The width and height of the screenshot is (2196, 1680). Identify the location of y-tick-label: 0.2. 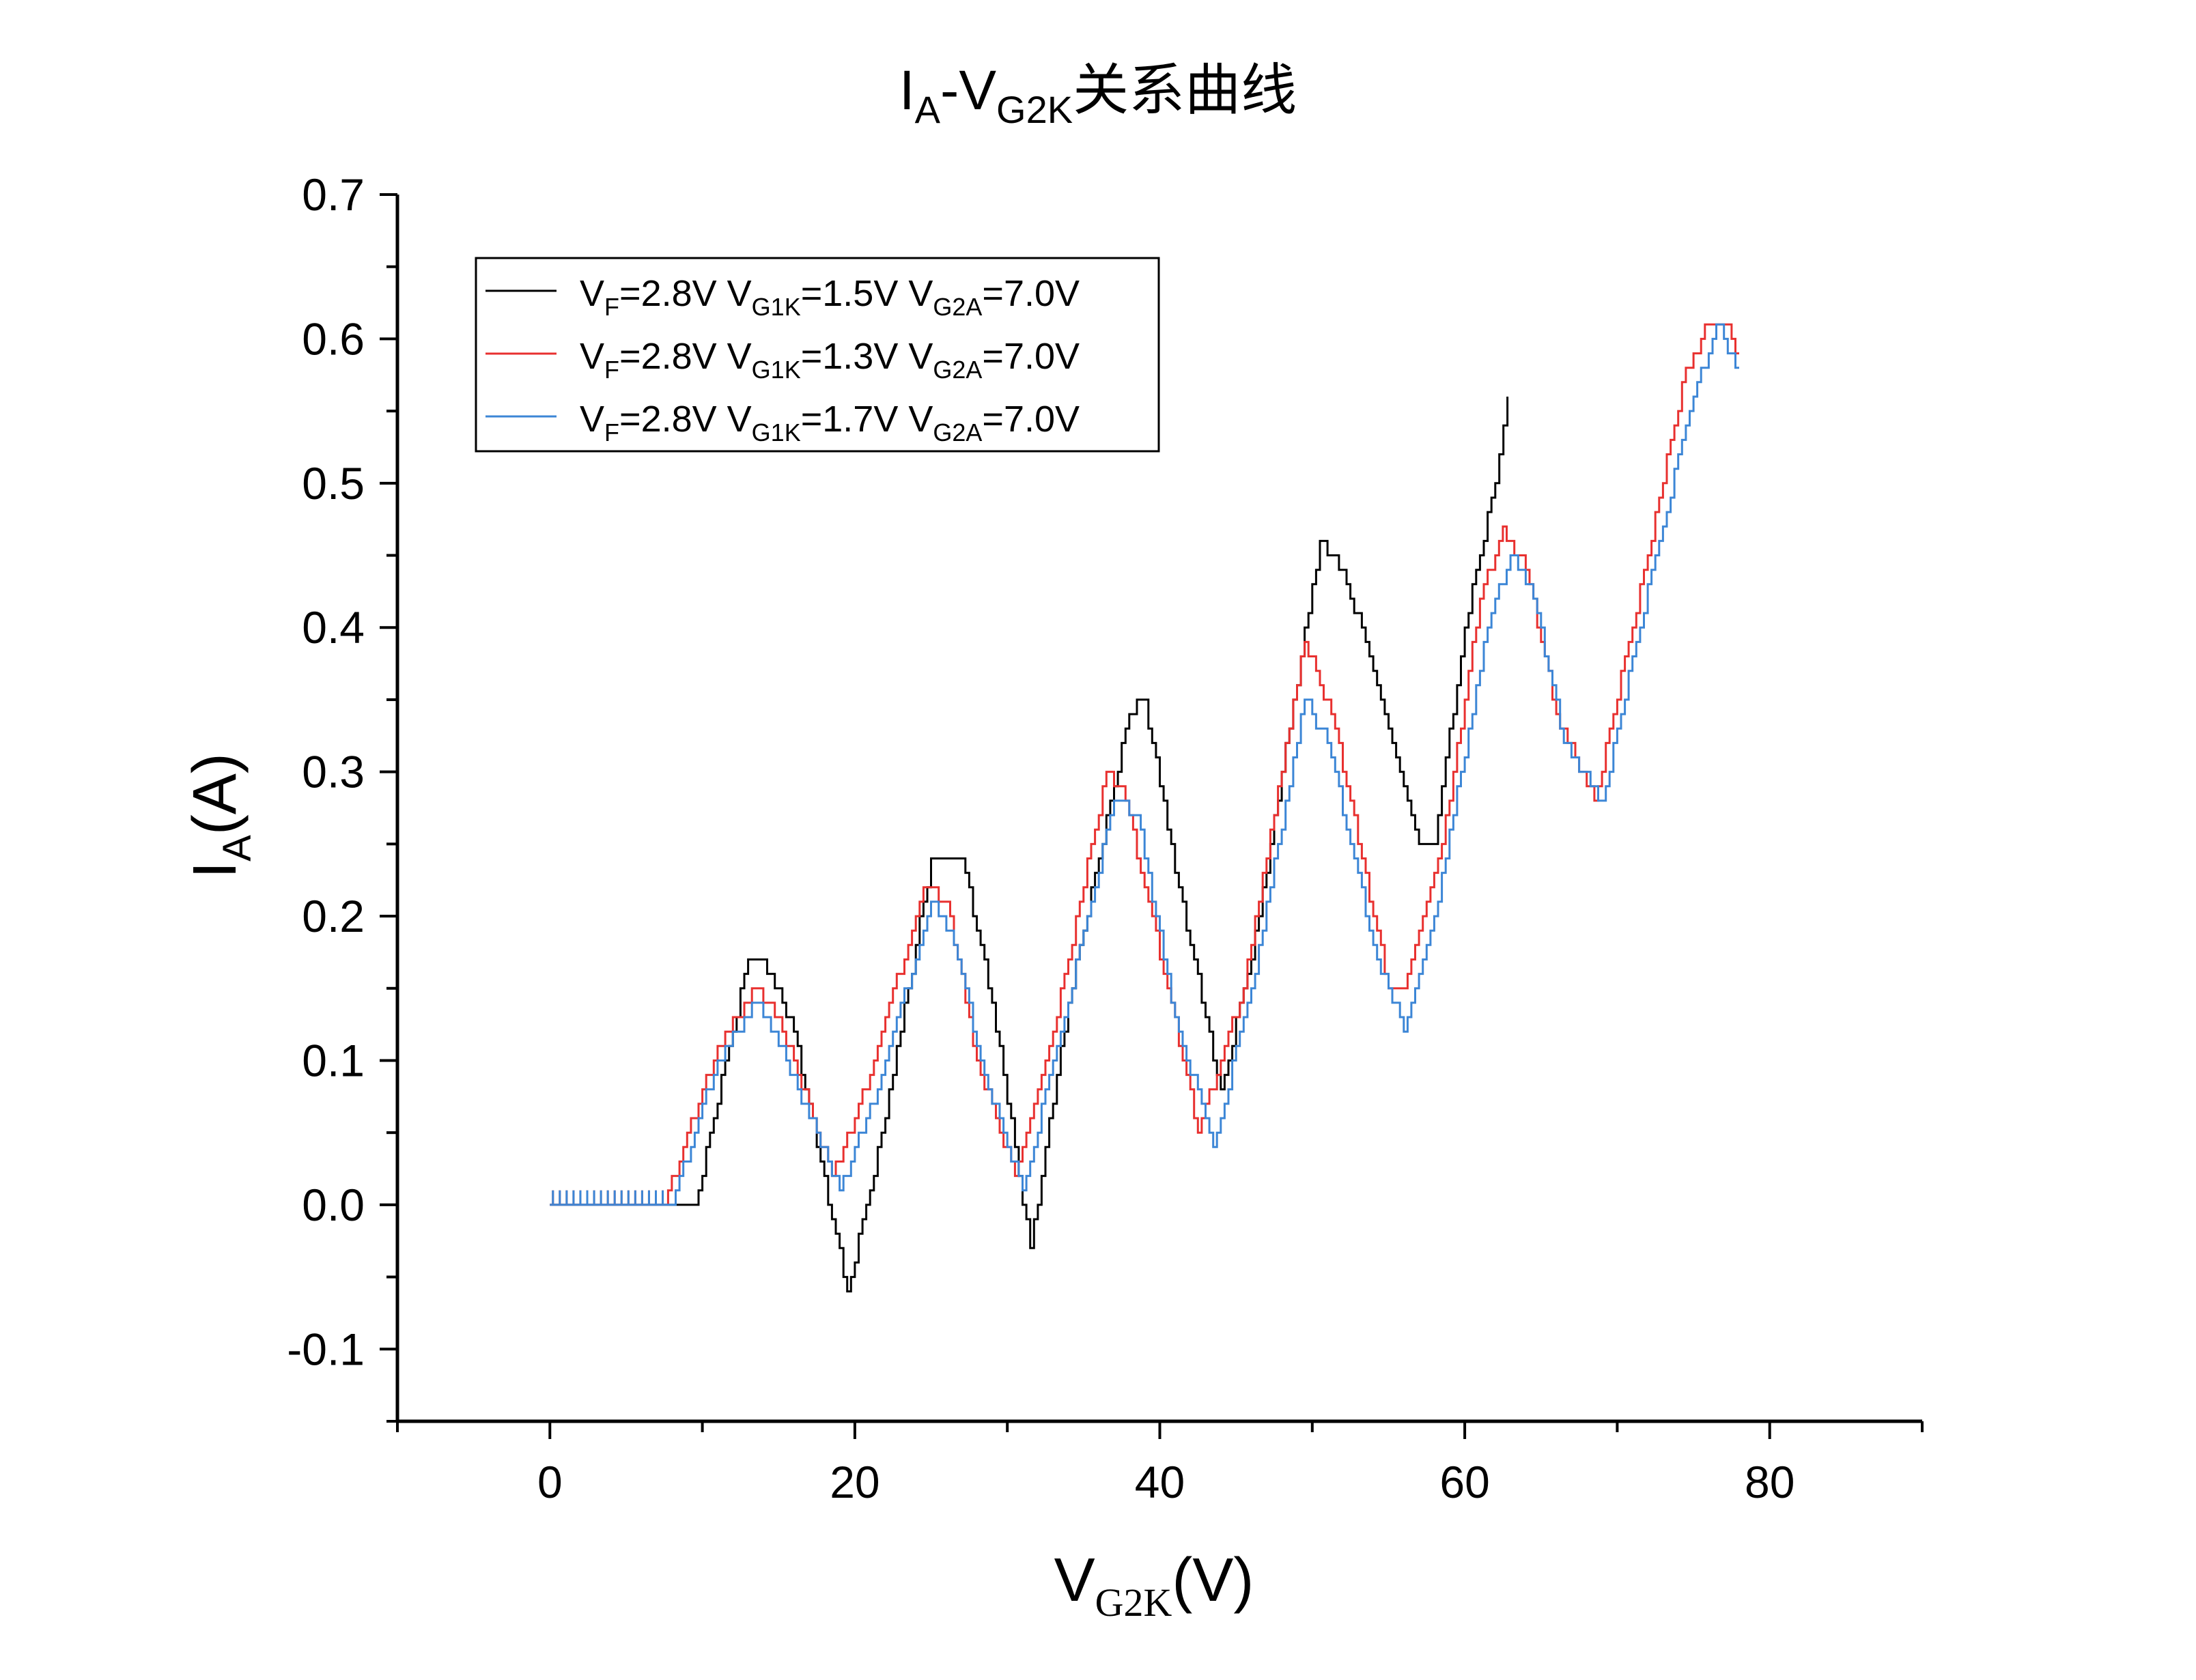
(334, 916).